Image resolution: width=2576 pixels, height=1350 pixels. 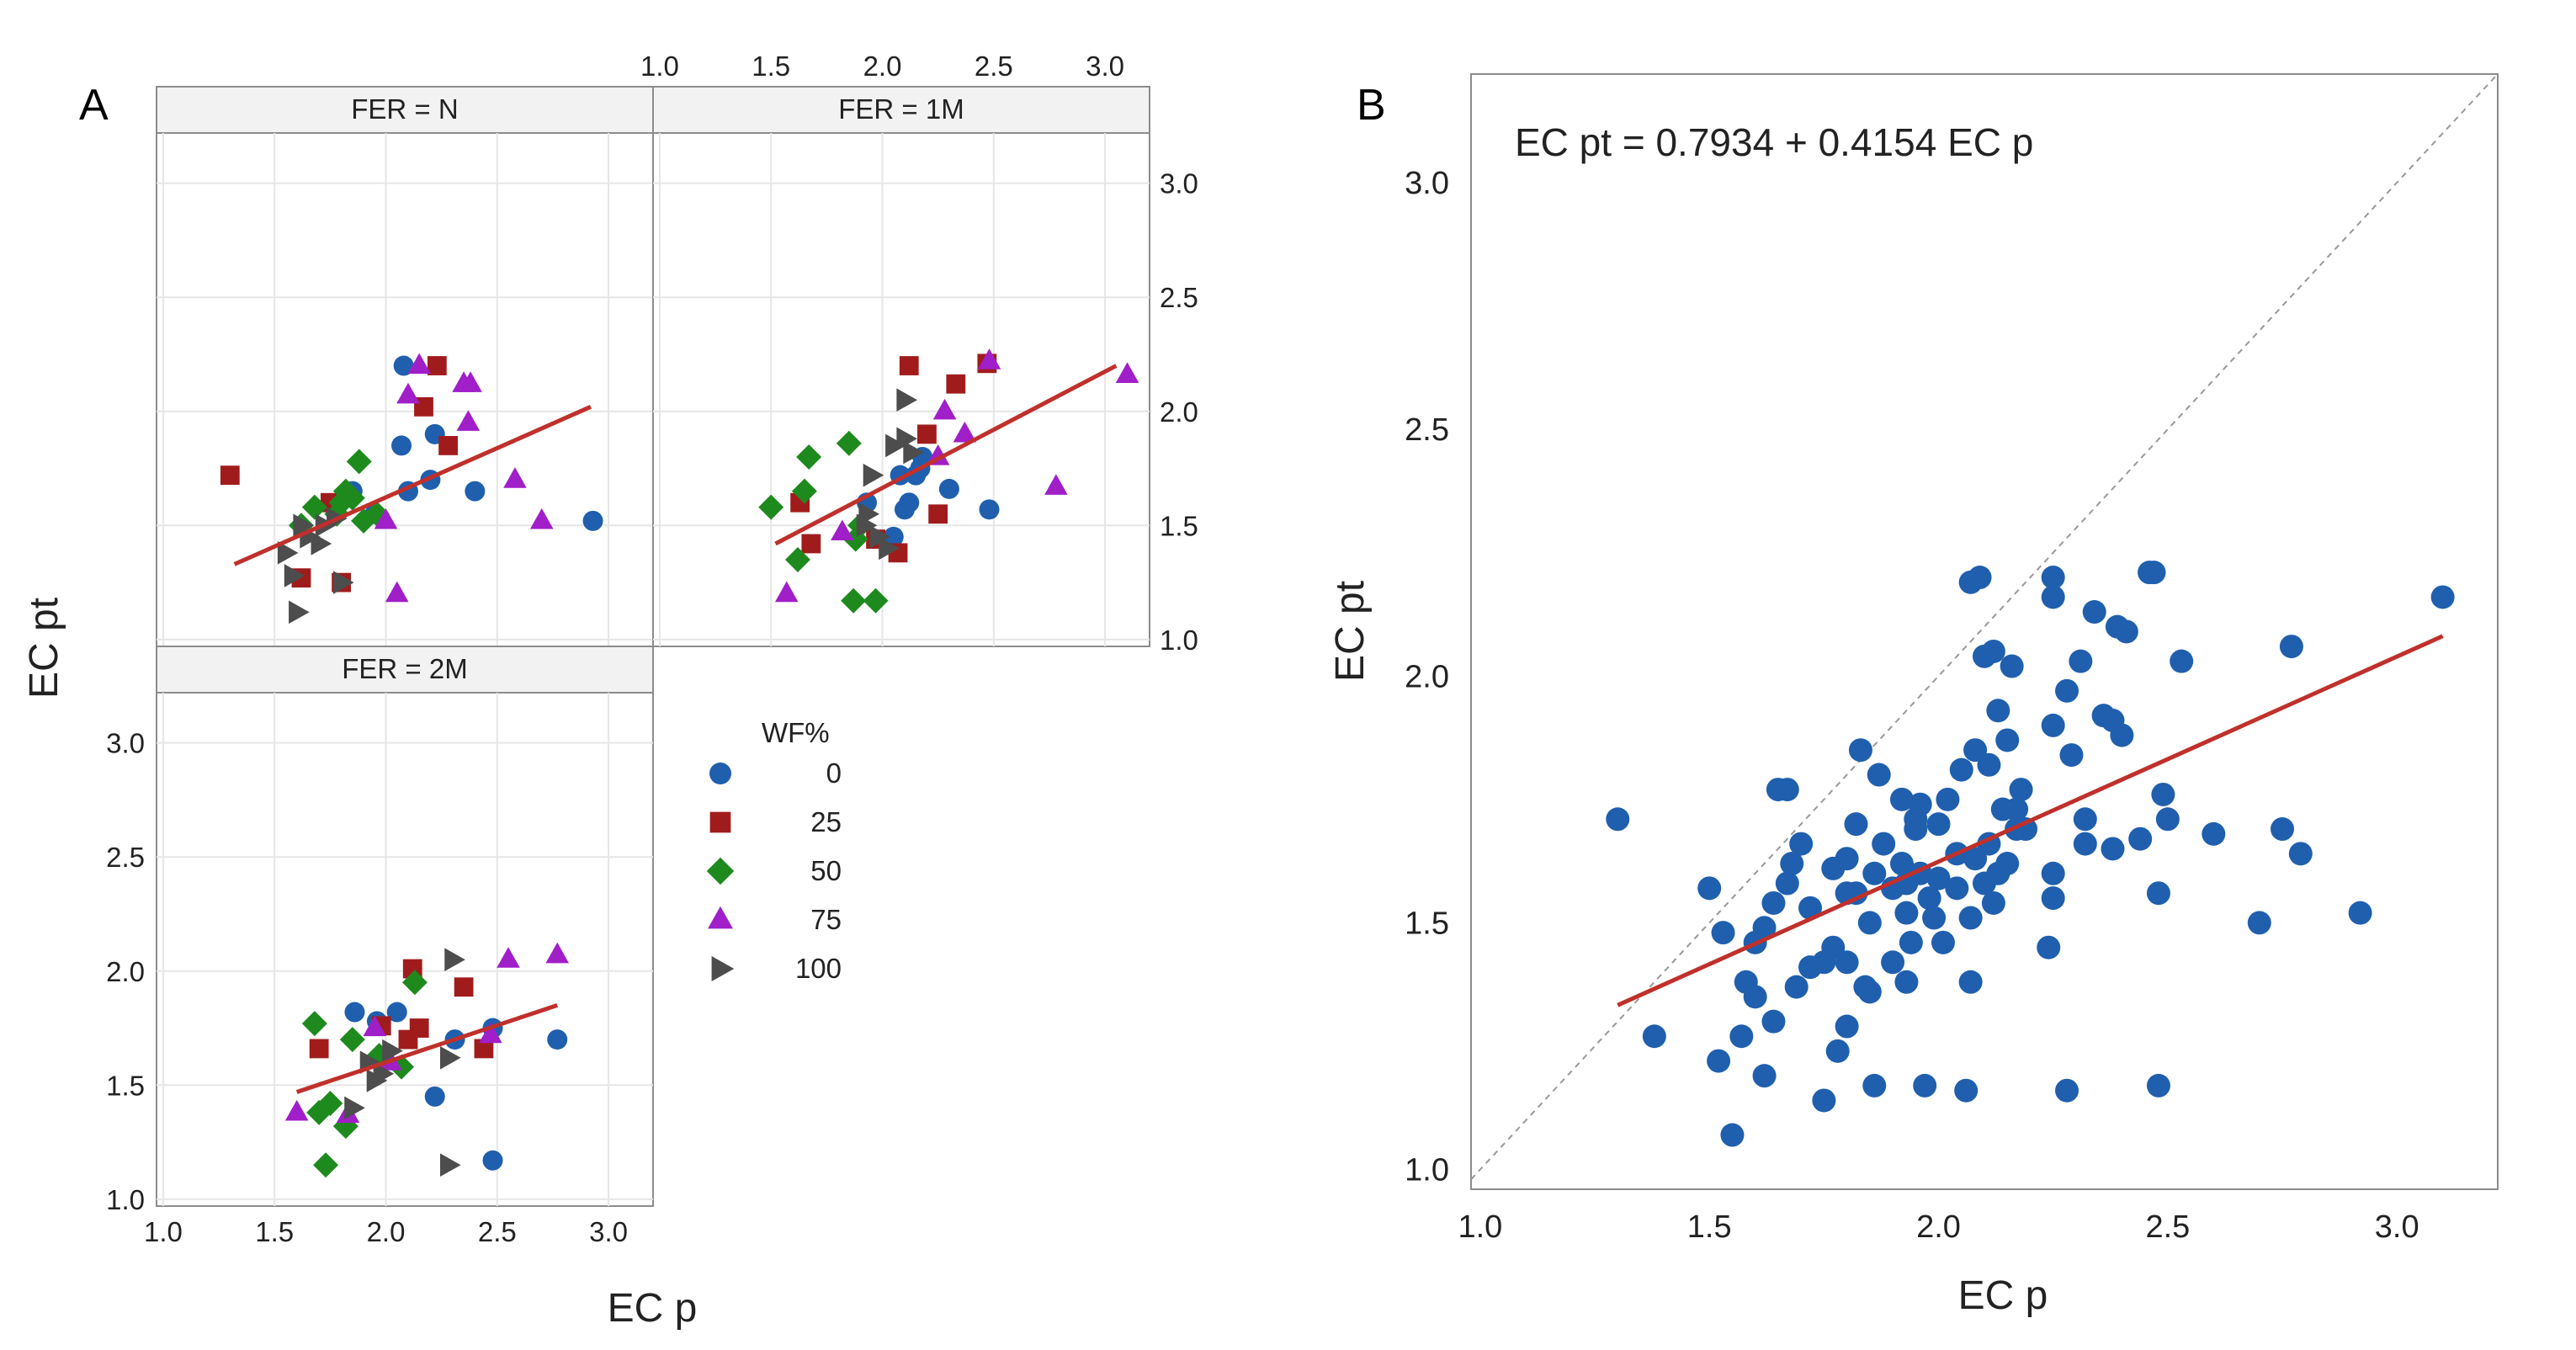 What do you see at coordinates (1709, 1227) in the screenshot?
I see `x-tick-label: 1.5` at bounding box center [1709, 1227].